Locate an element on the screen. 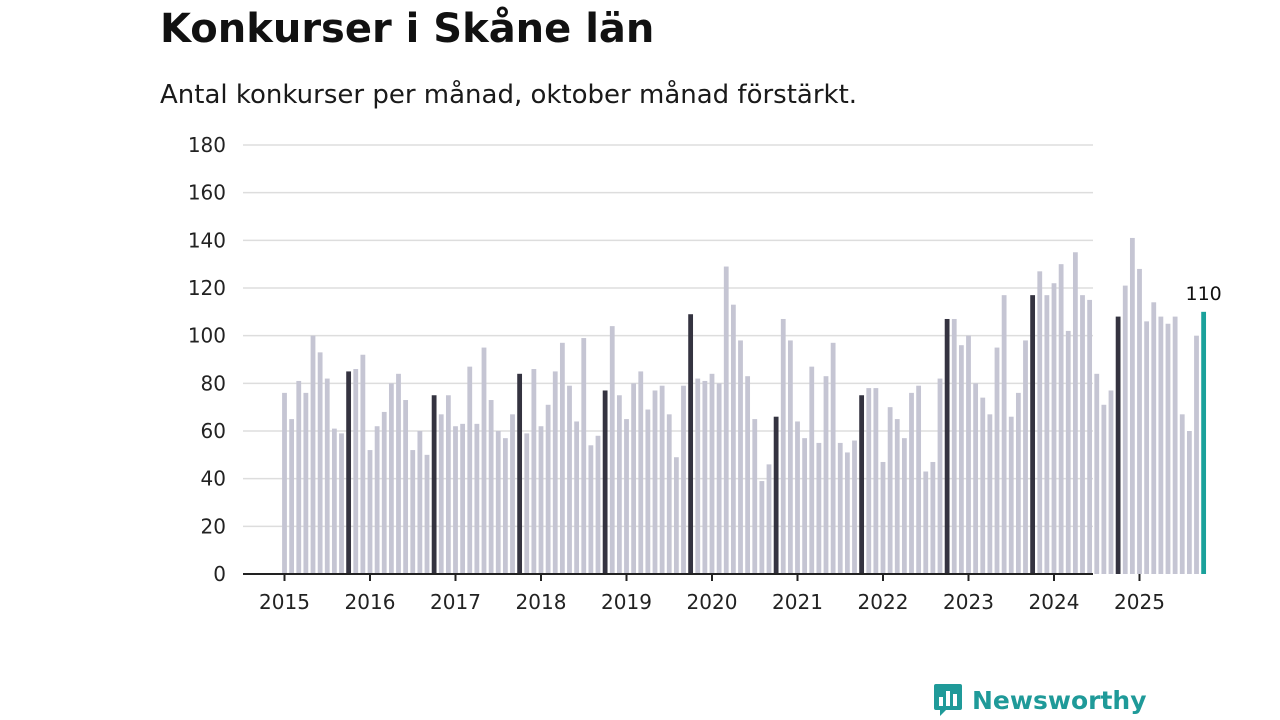 The height and width of the screenshot is (720, 1280). y-tick-label: 0 is located at coordinates (219, 574).